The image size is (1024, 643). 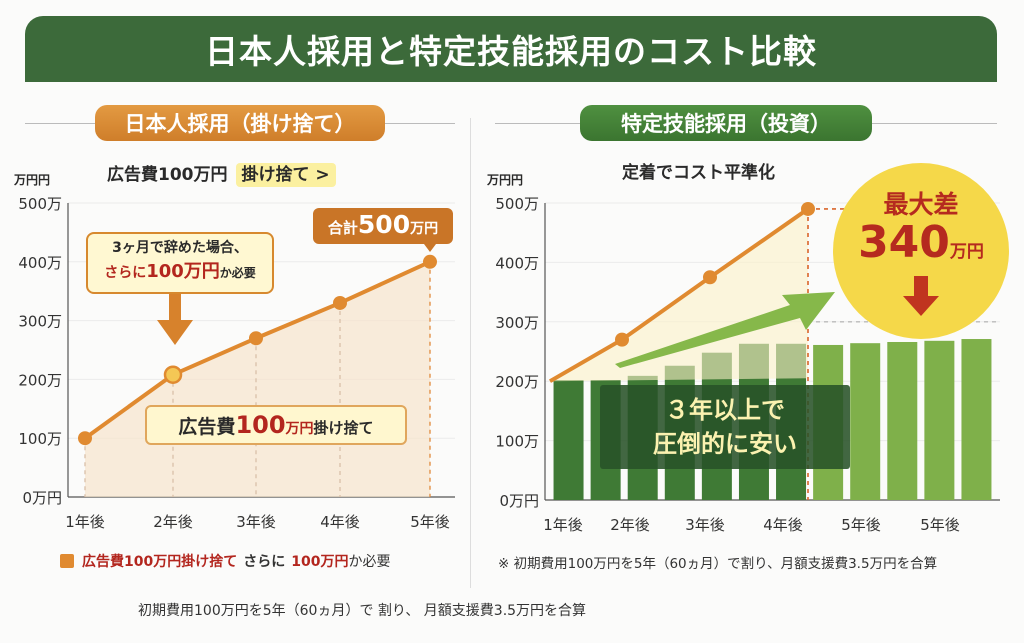 I want to click on left-legend: 広告費100万円掛け捨て さらに 100万円 か必要, so click(x=225, y=561).